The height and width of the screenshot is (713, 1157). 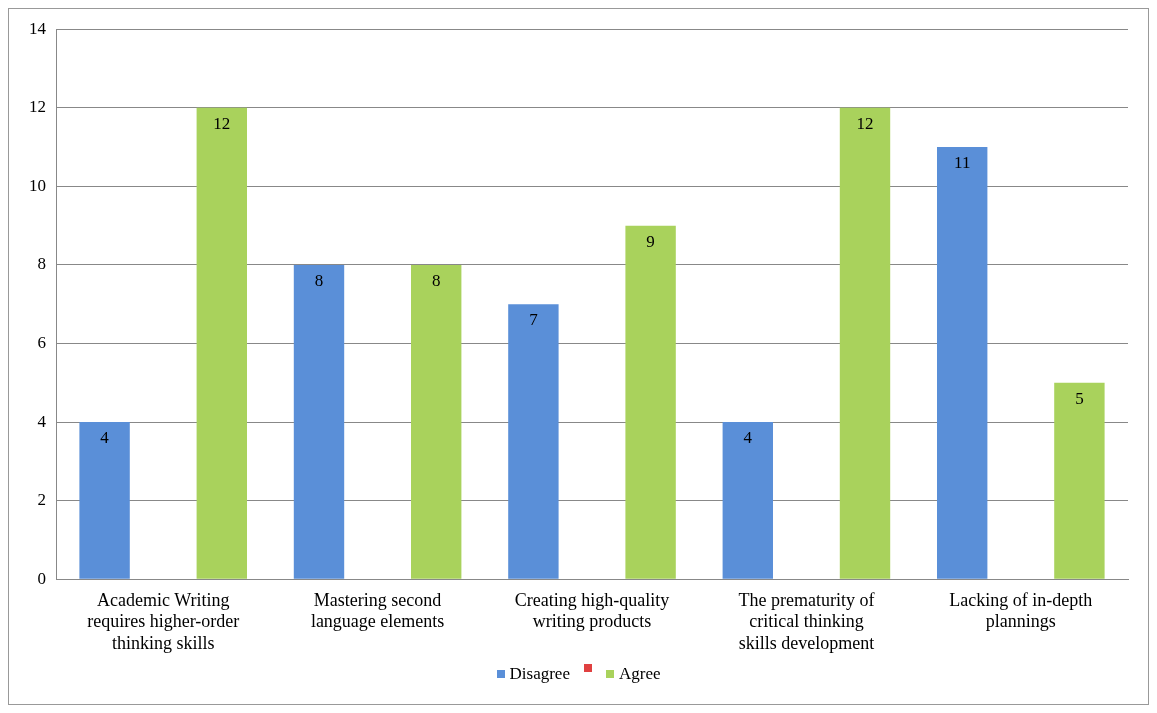 What do you see at coordinates (1021, 610) in the screenshot?
I see `x-tick-label: Lacking of in-depth plannings` at bounding box center [1021, 610].